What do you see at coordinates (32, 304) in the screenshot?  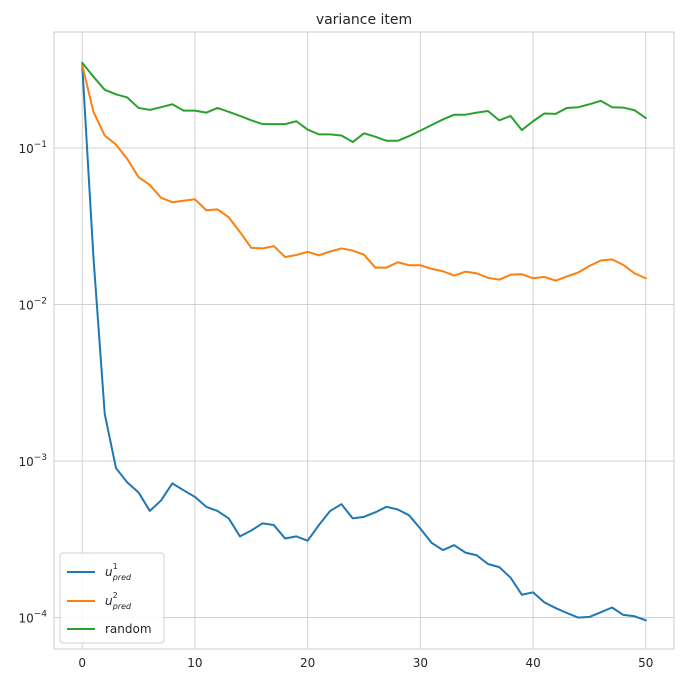 I see `y-tick-label: 10⁻²` at bounding box center [32, 304].